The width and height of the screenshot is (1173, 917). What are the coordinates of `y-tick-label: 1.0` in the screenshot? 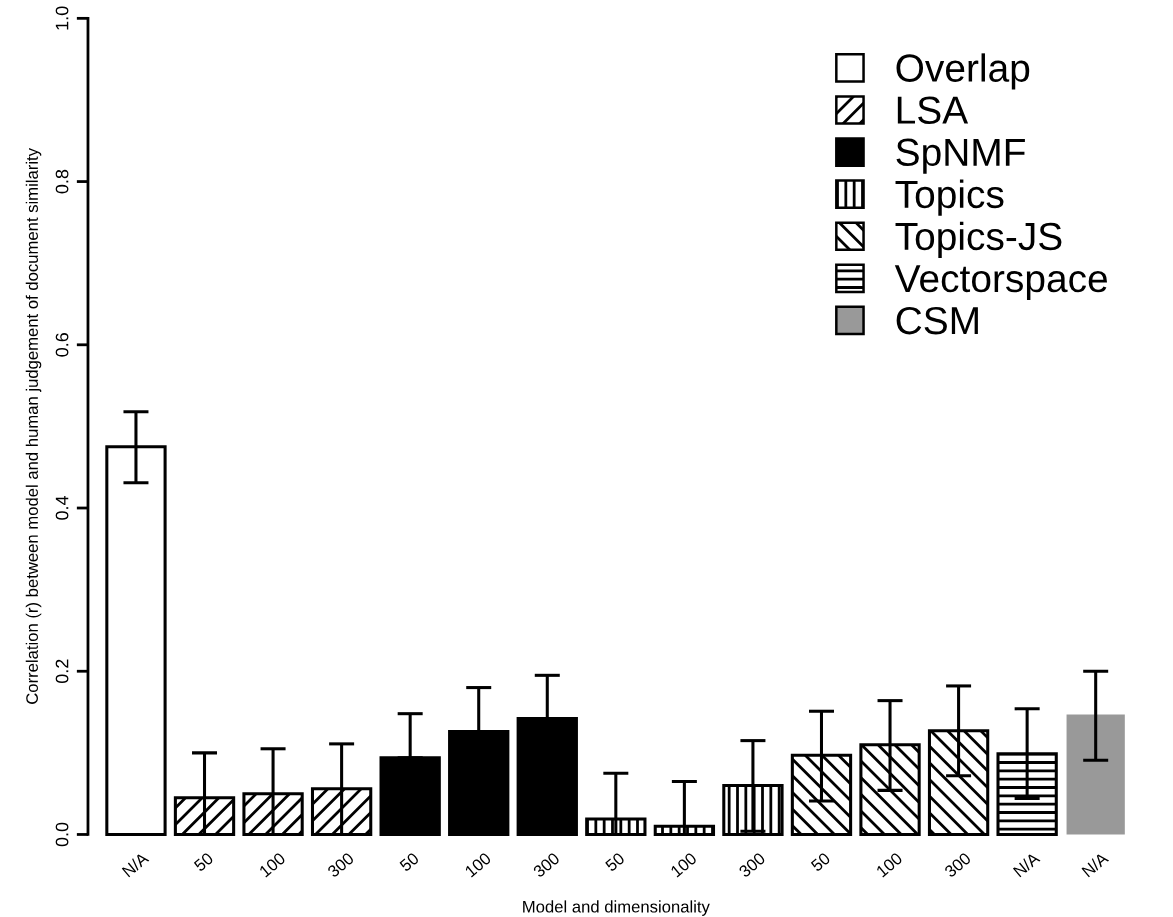 It's located at (62, 18).